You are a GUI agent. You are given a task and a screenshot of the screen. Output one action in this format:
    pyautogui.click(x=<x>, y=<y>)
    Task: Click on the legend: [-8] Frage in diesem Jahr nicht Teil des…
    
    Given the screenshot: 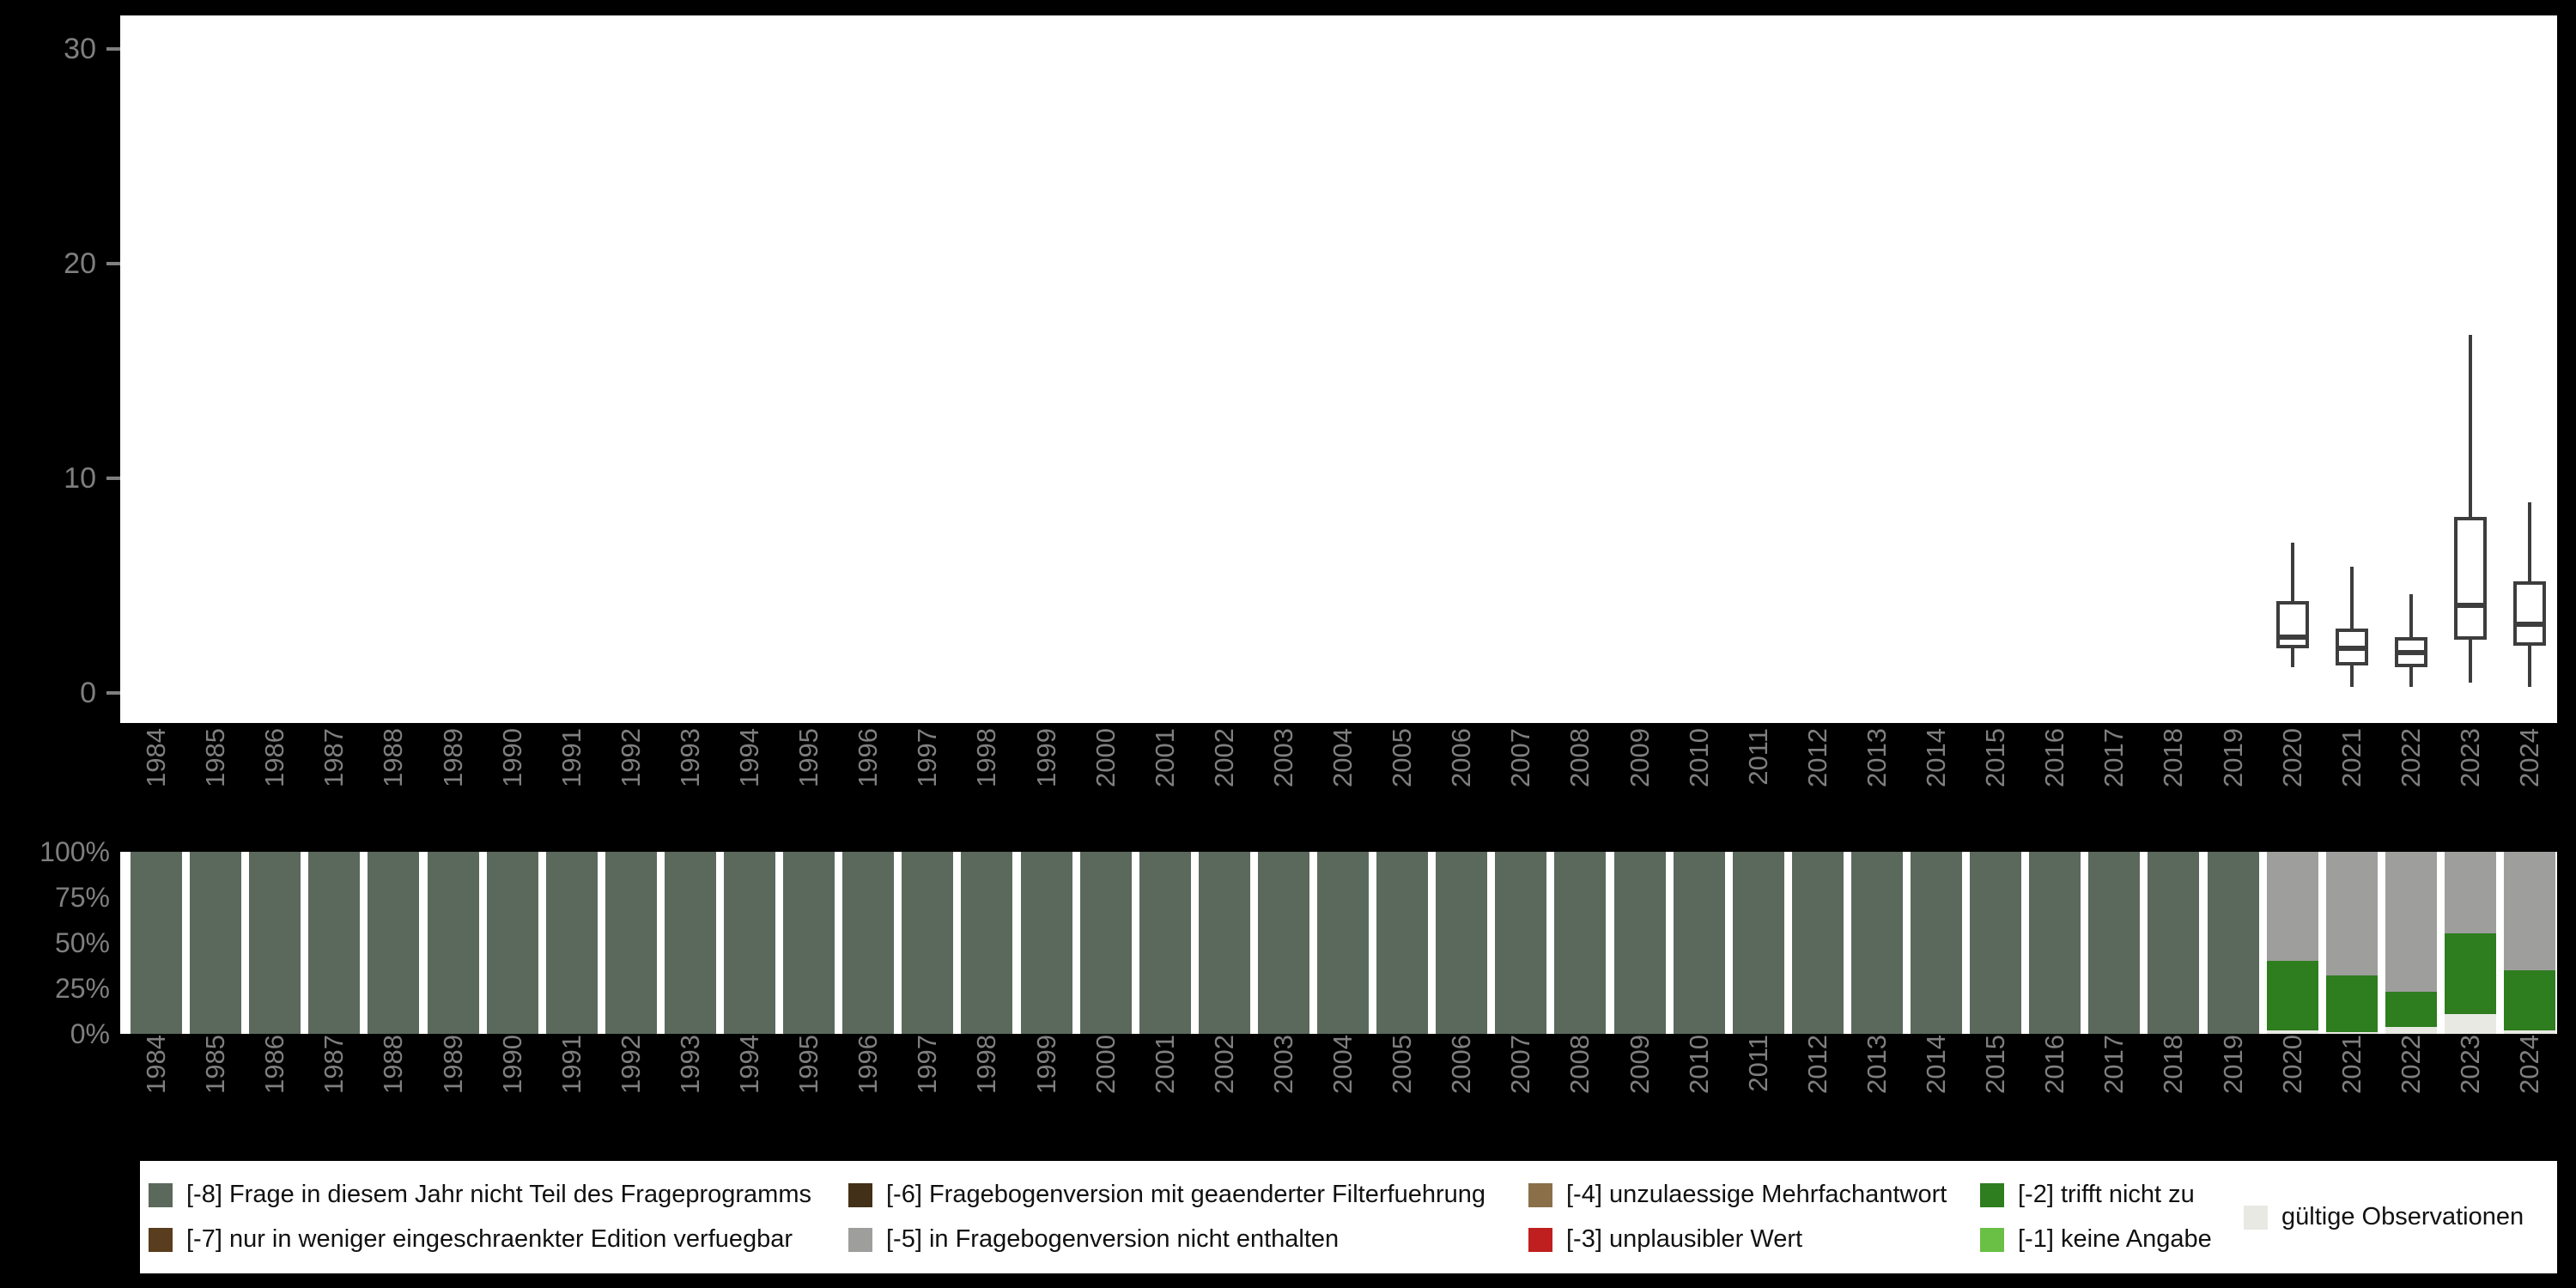 What is the action you would take?
    pyautogui.click(x=1349, y=1217)
    